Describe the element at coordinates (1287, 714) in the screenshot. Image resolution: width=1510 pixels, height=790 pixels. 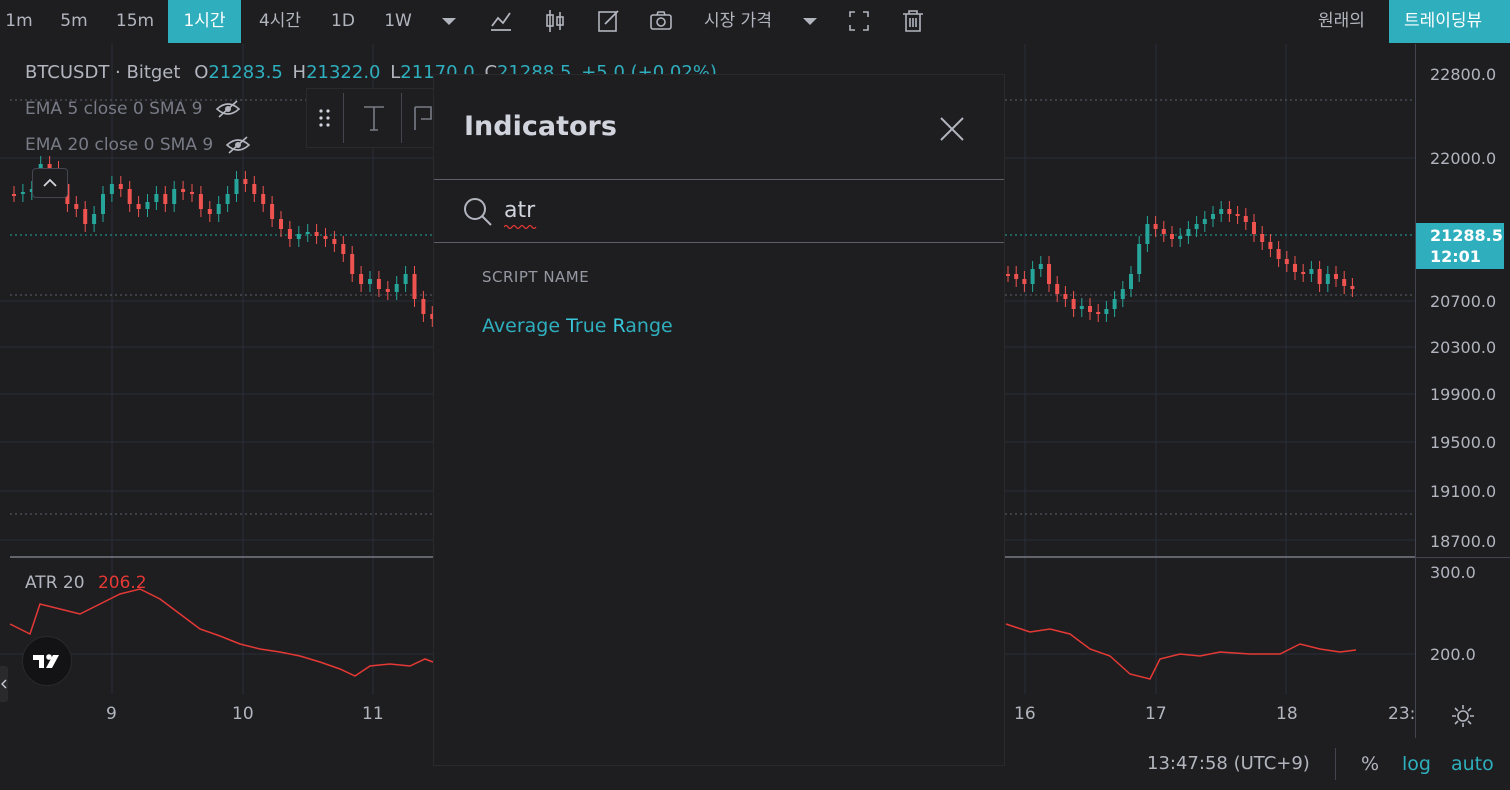
I see `time-label: 18` at that location.